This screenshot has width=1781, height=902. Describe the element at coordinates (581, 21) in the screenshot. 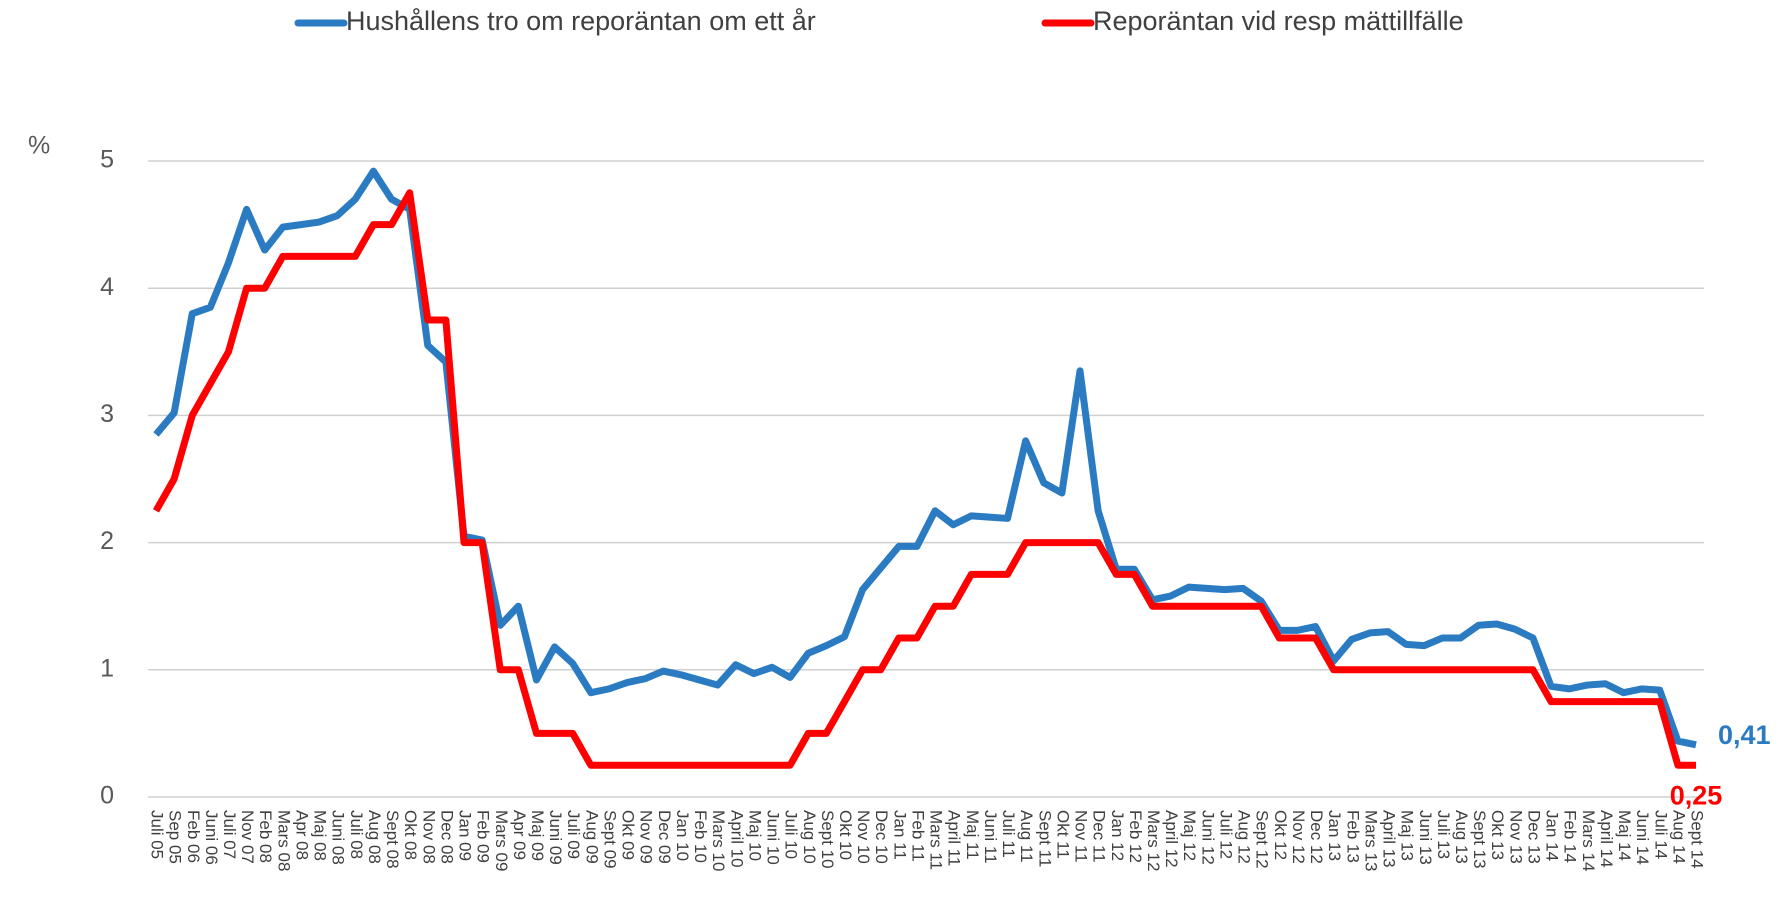

I see `legend-label: Hushållens tro om reporäntan om ett år` at that location.